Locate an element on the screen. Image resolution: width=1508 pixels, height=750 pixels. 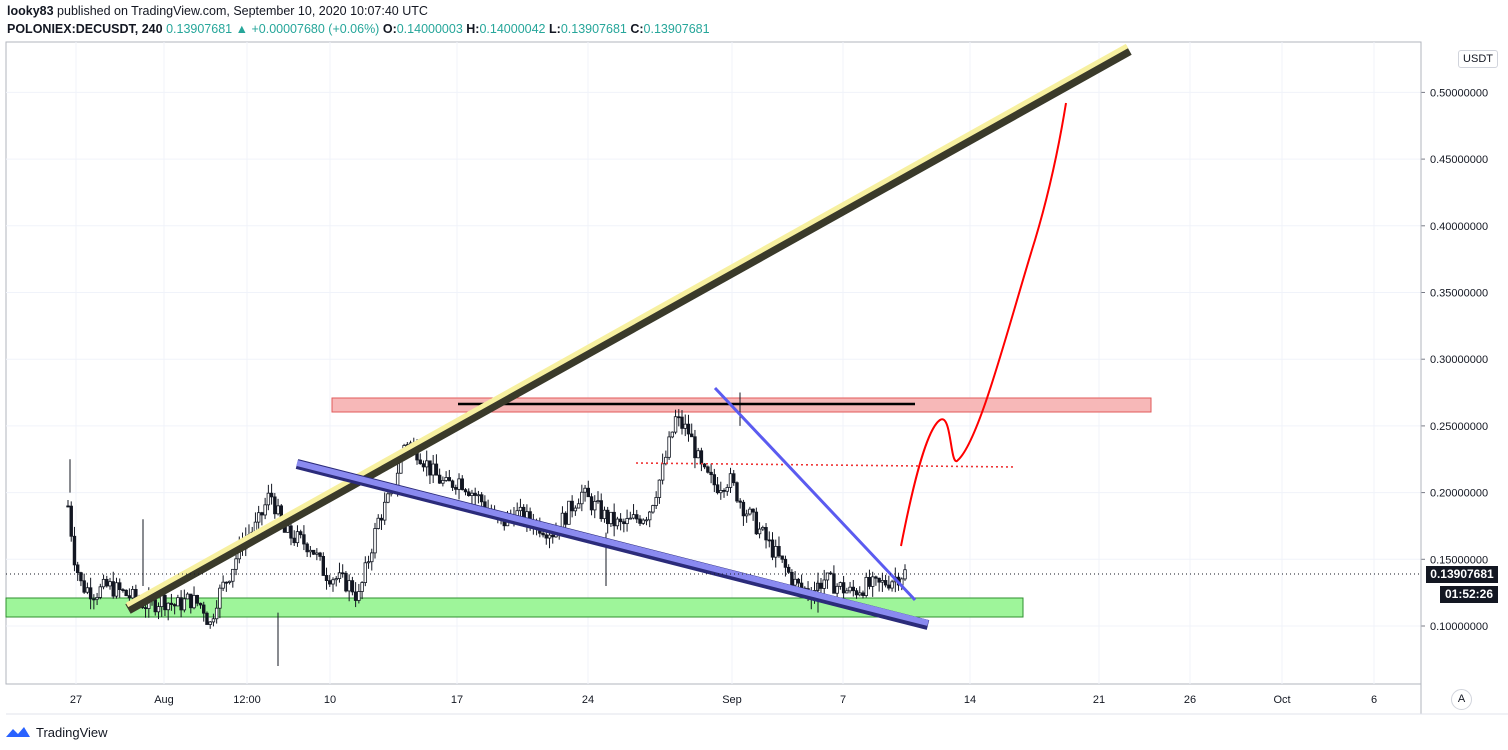
x-tick-label: 21 is located at coordinates (1099, 700).